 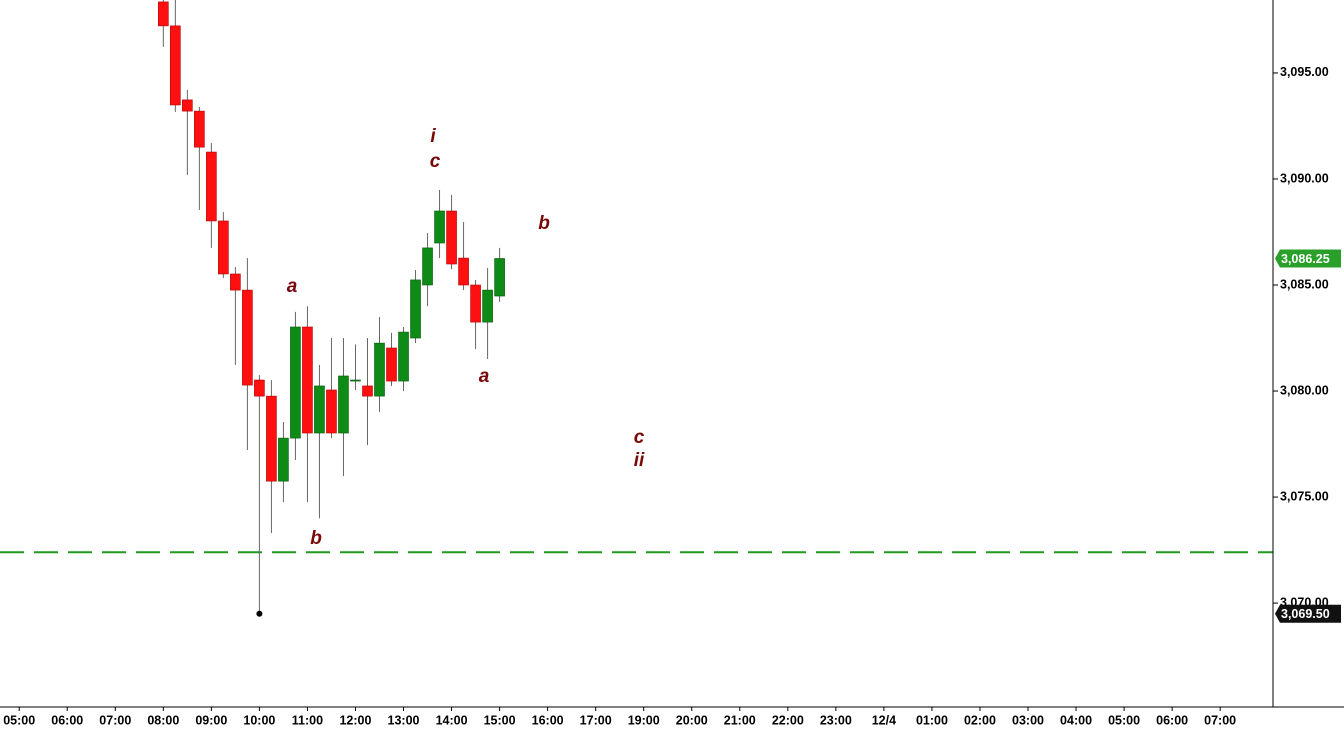 What do you see at coordinates (259, 720) in the screenshot?
I see `x-tick-label: 10:00` at bounding box center [259, 720].